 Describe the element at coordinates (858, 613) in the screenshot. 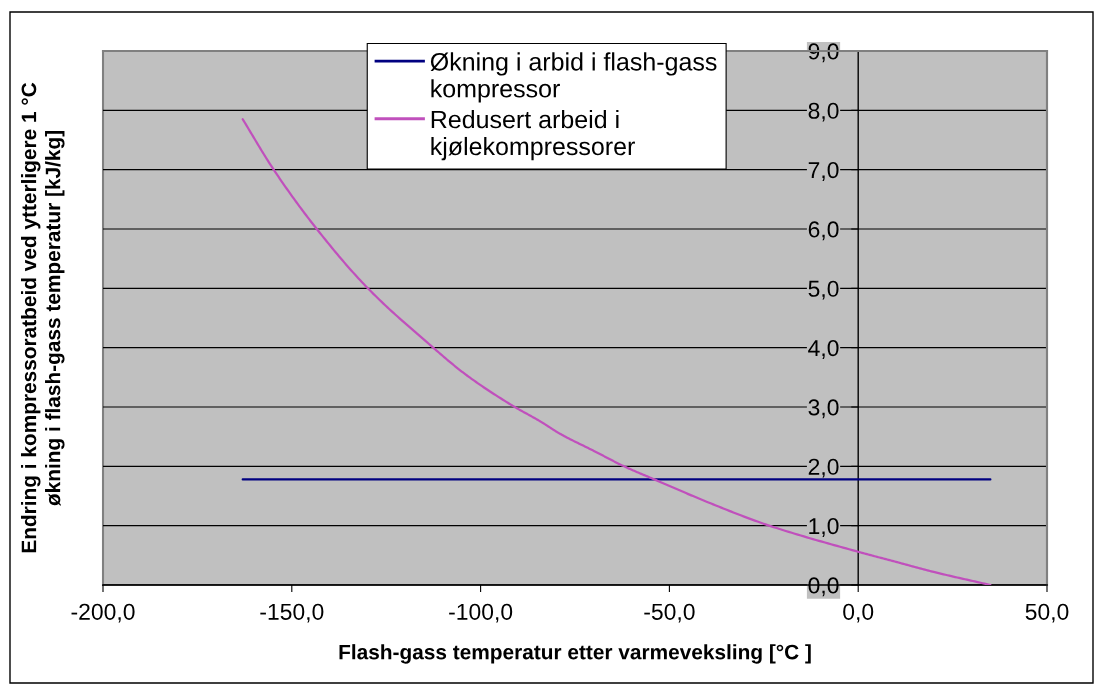

I see `x-tick-label: 0,0` at that location.